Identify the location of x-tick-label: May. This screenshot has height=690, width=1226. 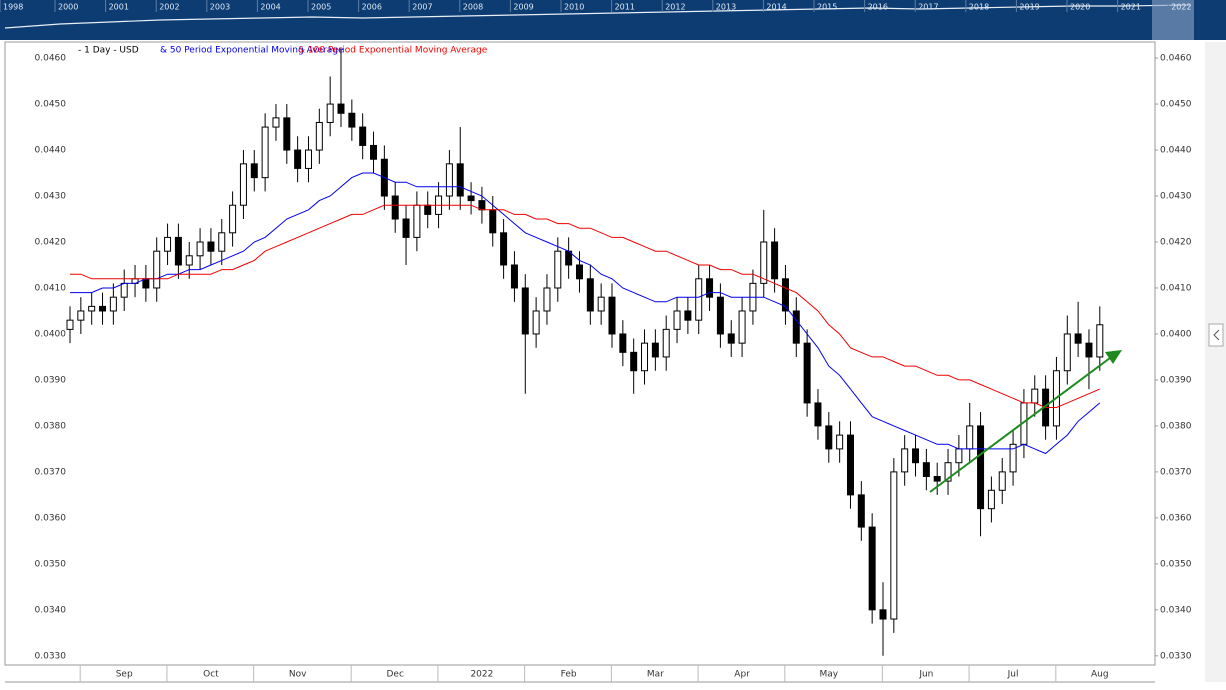
(828, 675).